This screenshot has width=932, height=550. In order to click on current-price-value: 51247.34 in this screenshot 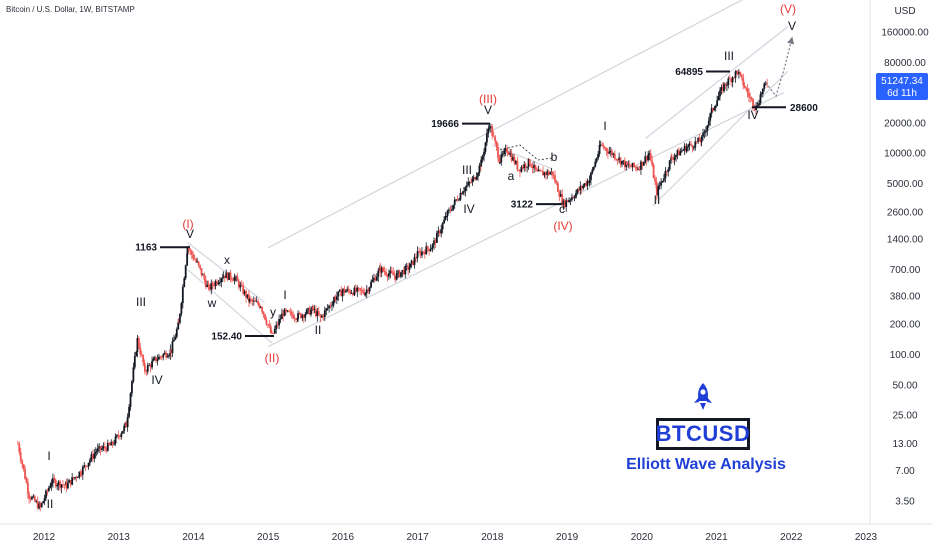, I will do `click(902, 81)`.